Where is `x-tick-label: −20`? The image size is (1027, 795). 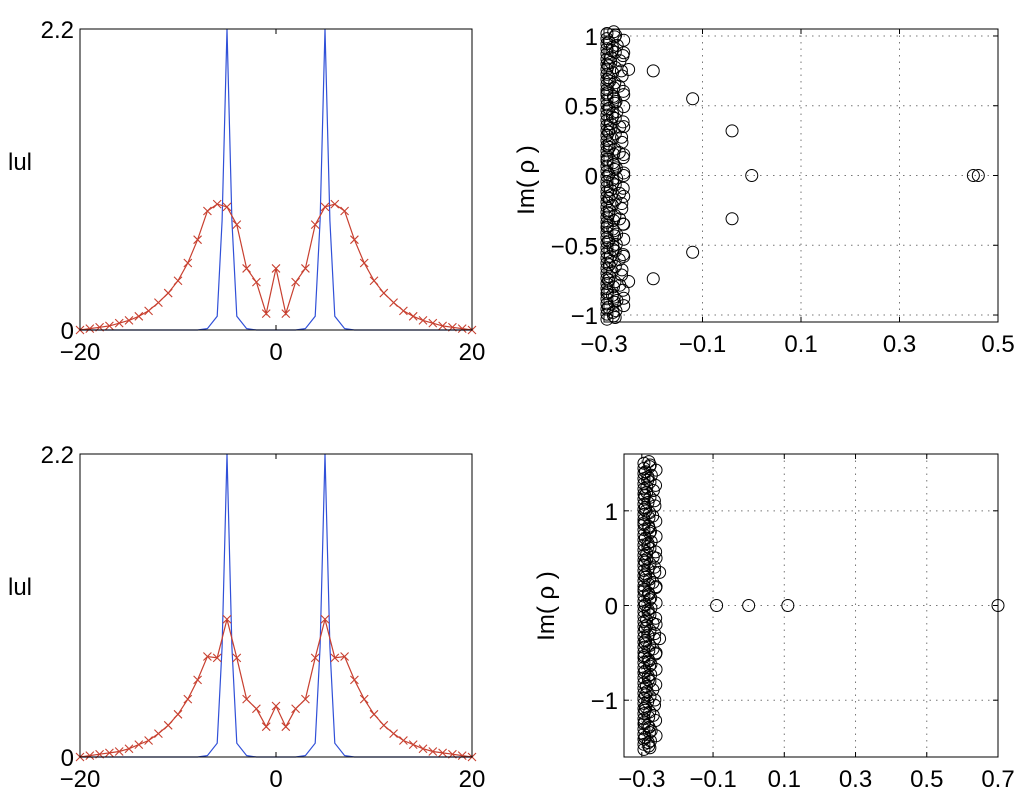 x-tick-label: −20 is located at coordinates (80, 352).